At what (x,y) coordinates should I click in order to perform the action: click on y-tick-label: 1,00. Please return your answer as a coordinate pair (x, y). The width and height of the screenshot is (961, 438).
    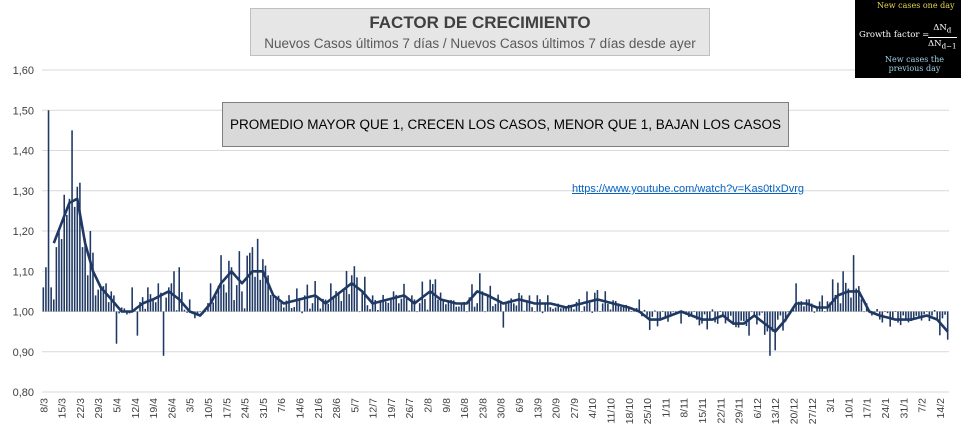
    Looking at the image, I should click on (23, 313).